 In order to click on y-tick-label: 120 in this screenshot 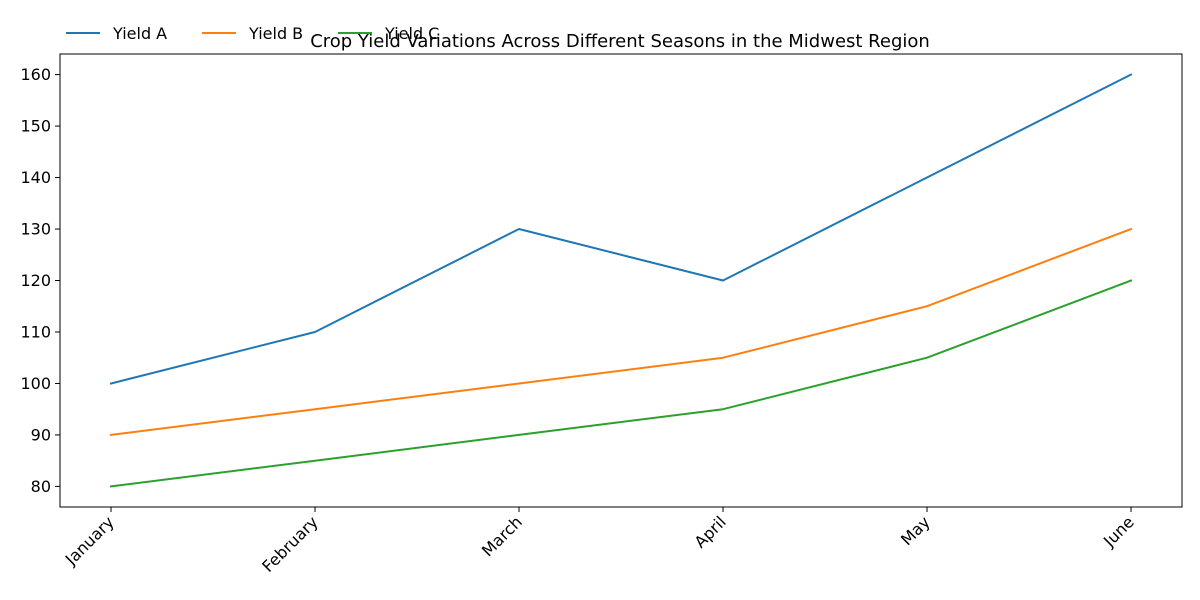, I will do `click(35, 280)`.